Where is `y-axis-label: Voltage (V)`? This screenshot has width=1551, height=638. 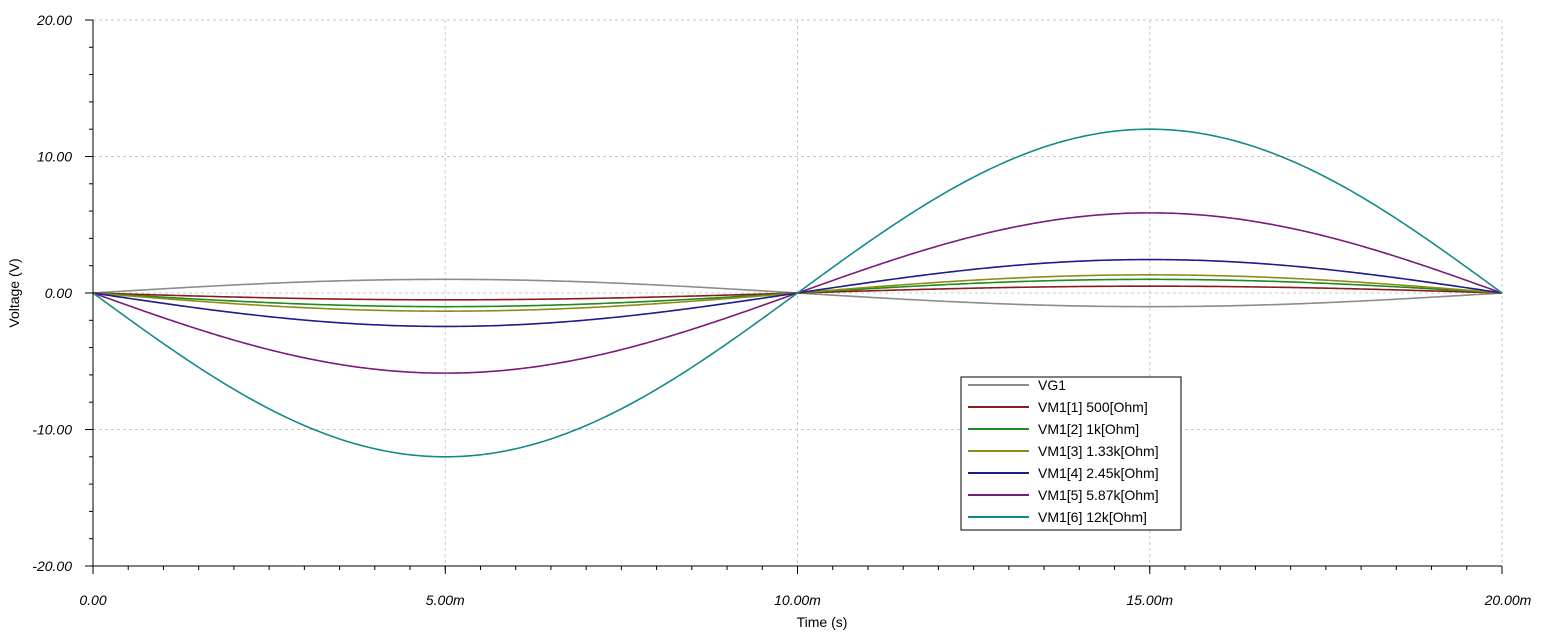 y-axis-label: Voltage (V) is located at coordinates (14, 292).